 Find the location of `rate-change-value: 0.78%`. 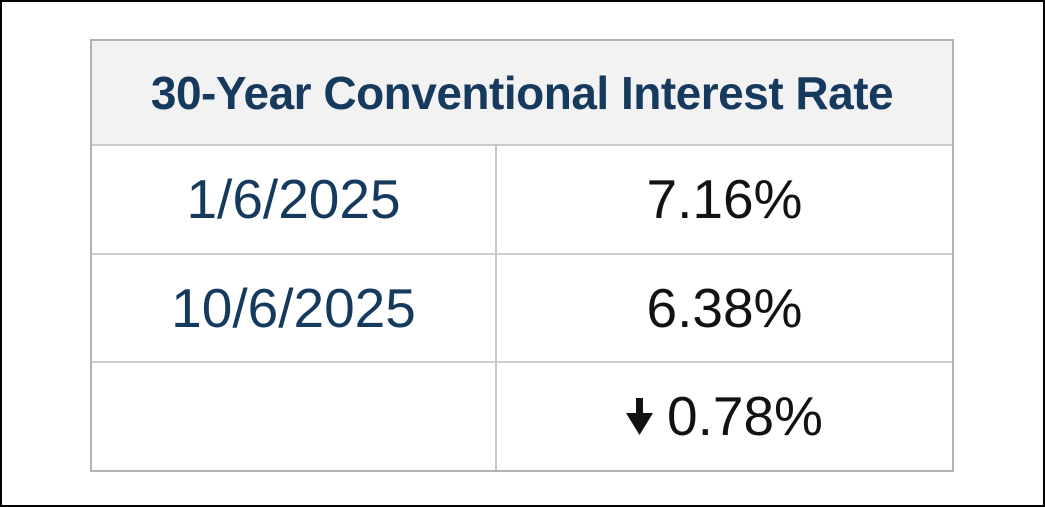

rate-change-value: 0.78% is located at coordinates (745, 416).